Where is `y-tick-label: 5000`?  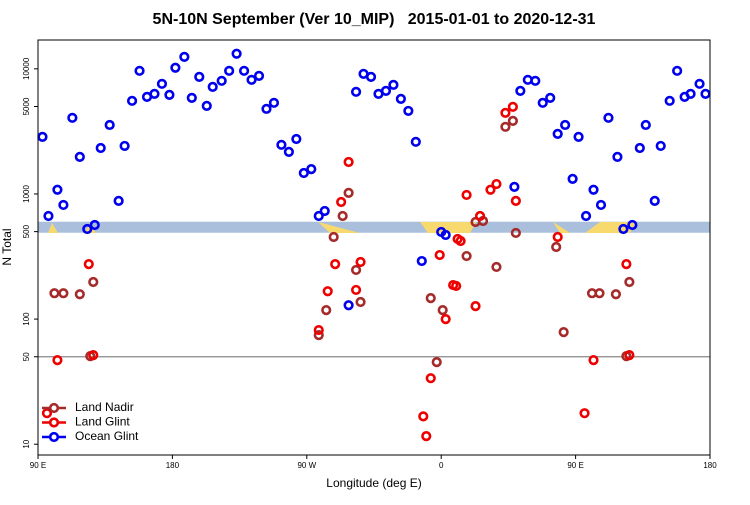 y-tick-label: 5000 is located at coordinates (26, 106).